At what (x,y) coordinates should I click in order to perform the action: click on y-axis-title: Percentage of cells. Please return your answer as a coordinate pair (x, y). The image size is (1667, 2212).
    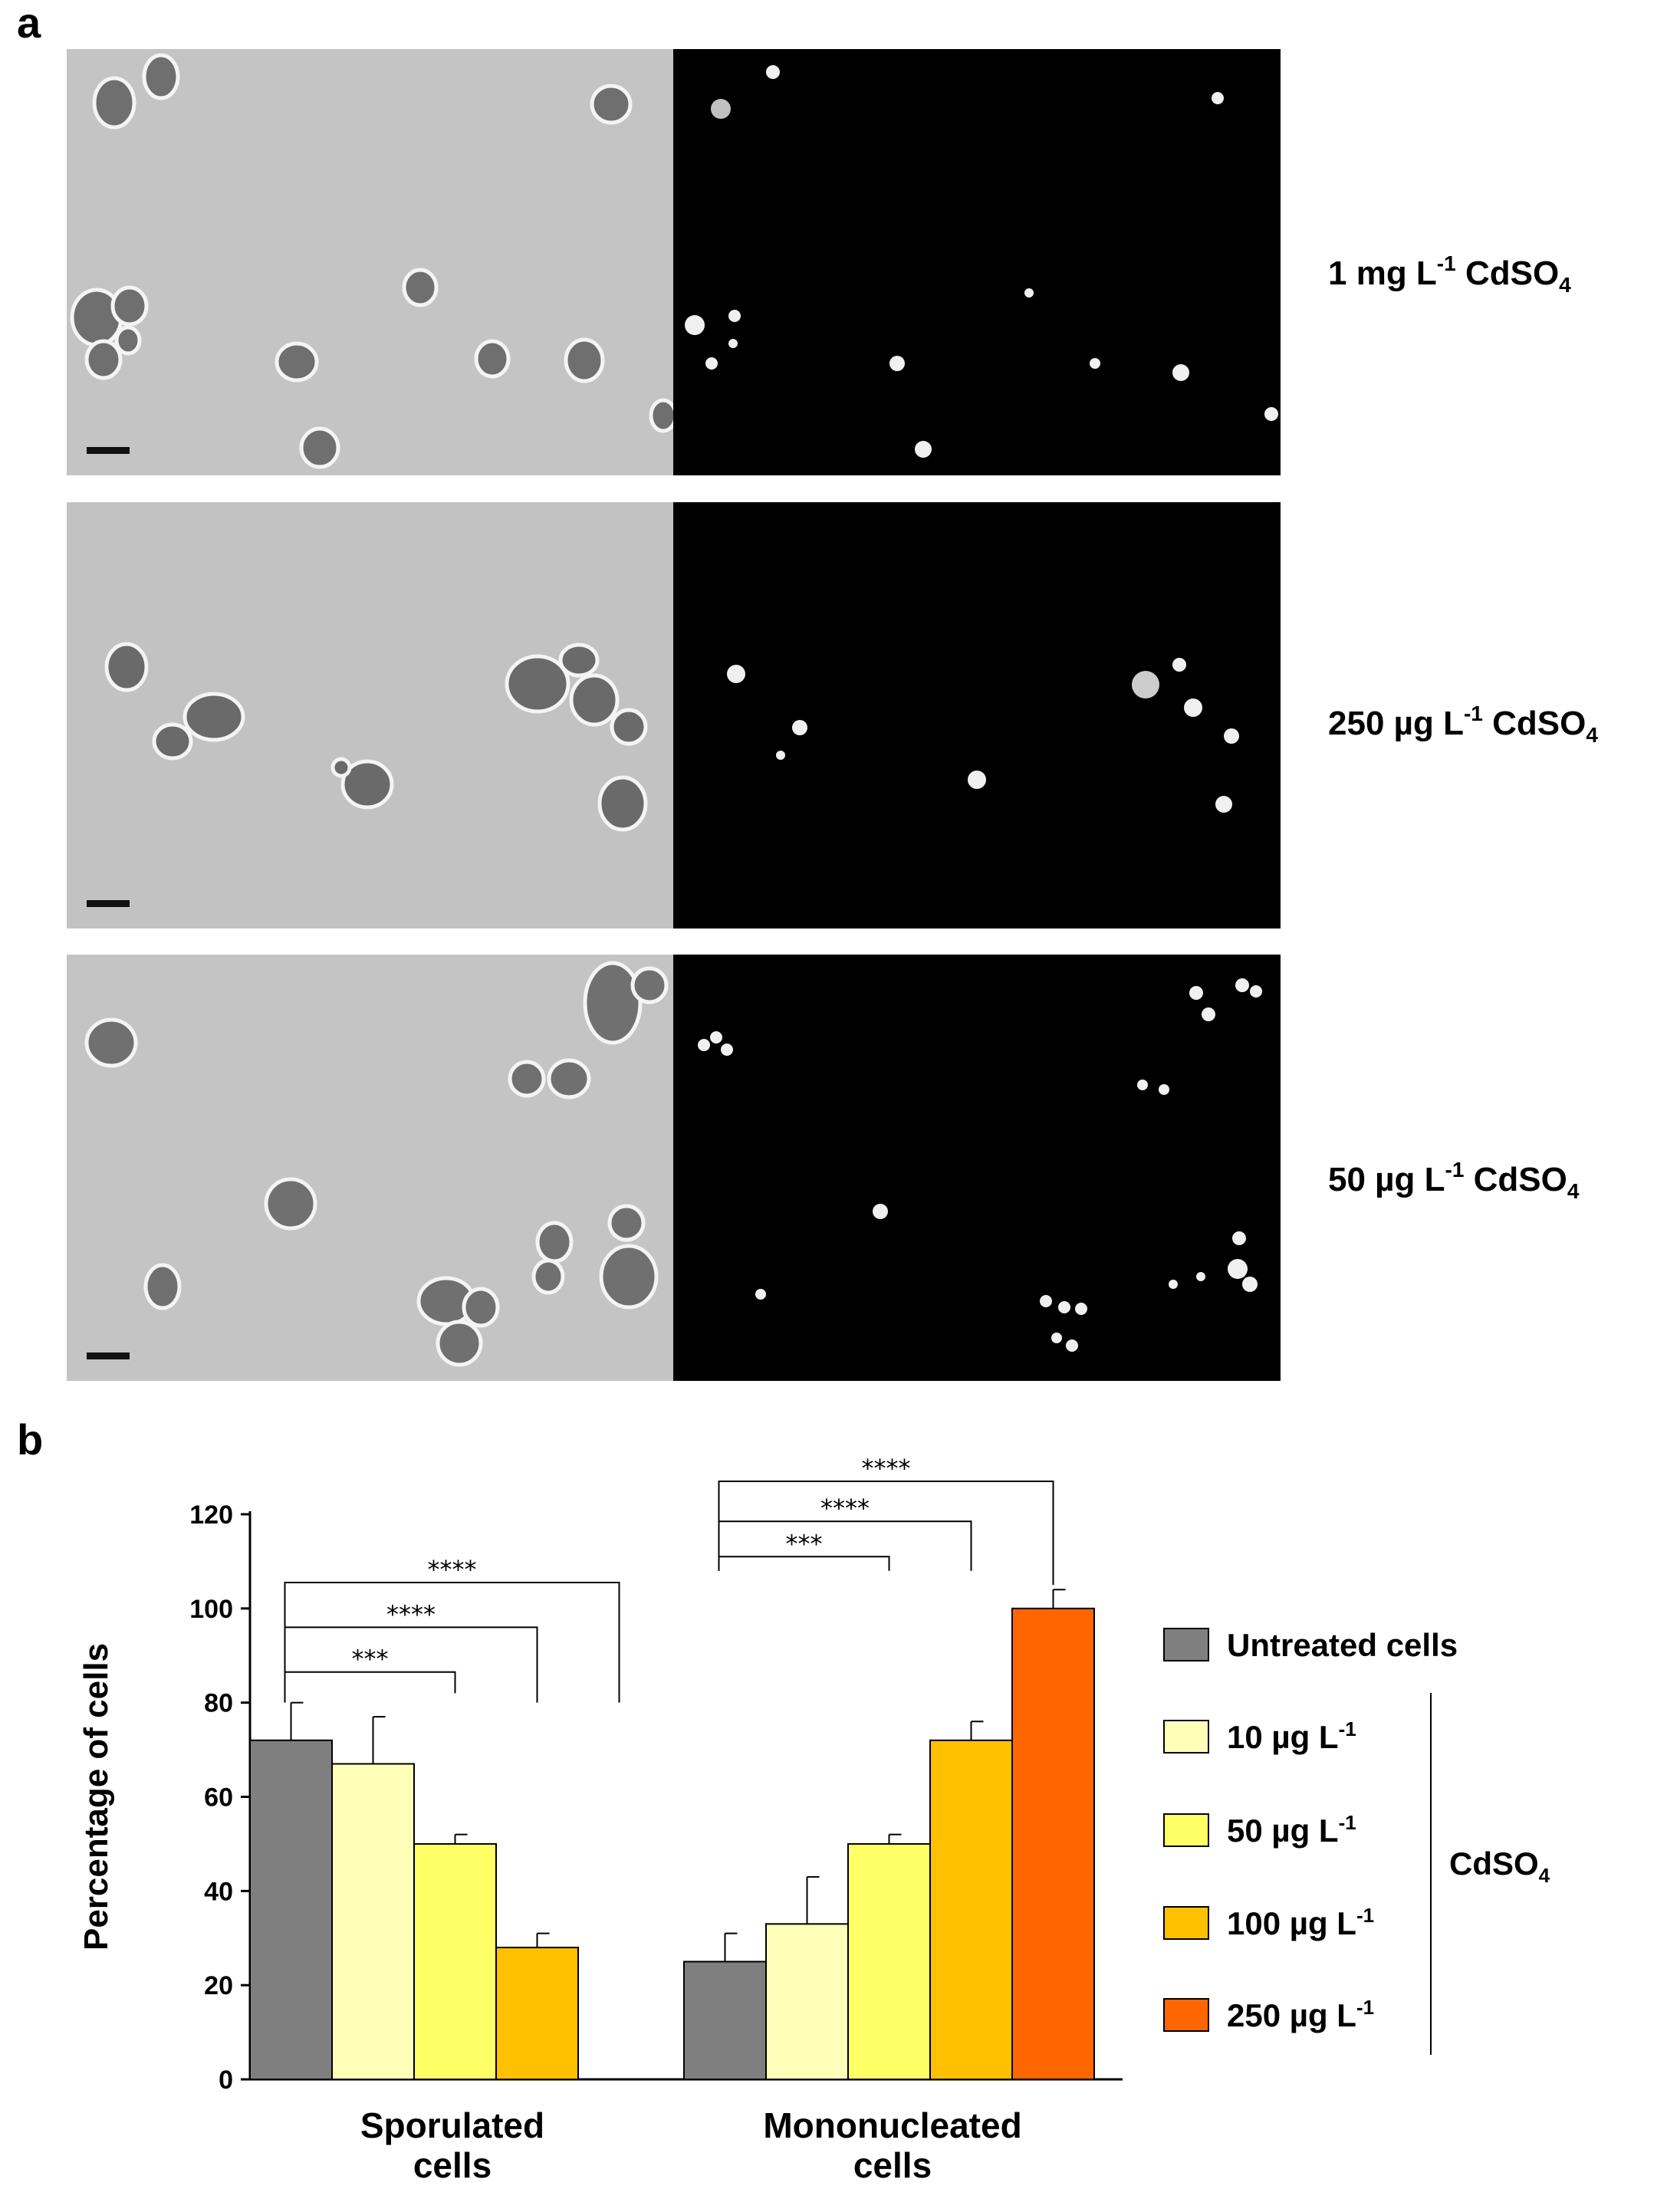
    Looking at the image, I should click on (96, 1797).